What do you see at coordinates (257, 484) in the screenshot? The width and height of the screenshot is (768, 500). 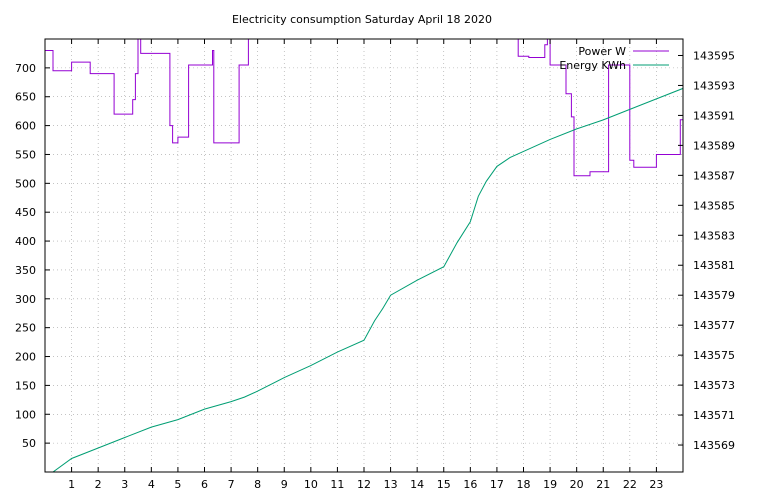 I see `x-tick-label: 8` at bounding box center [257, 484].